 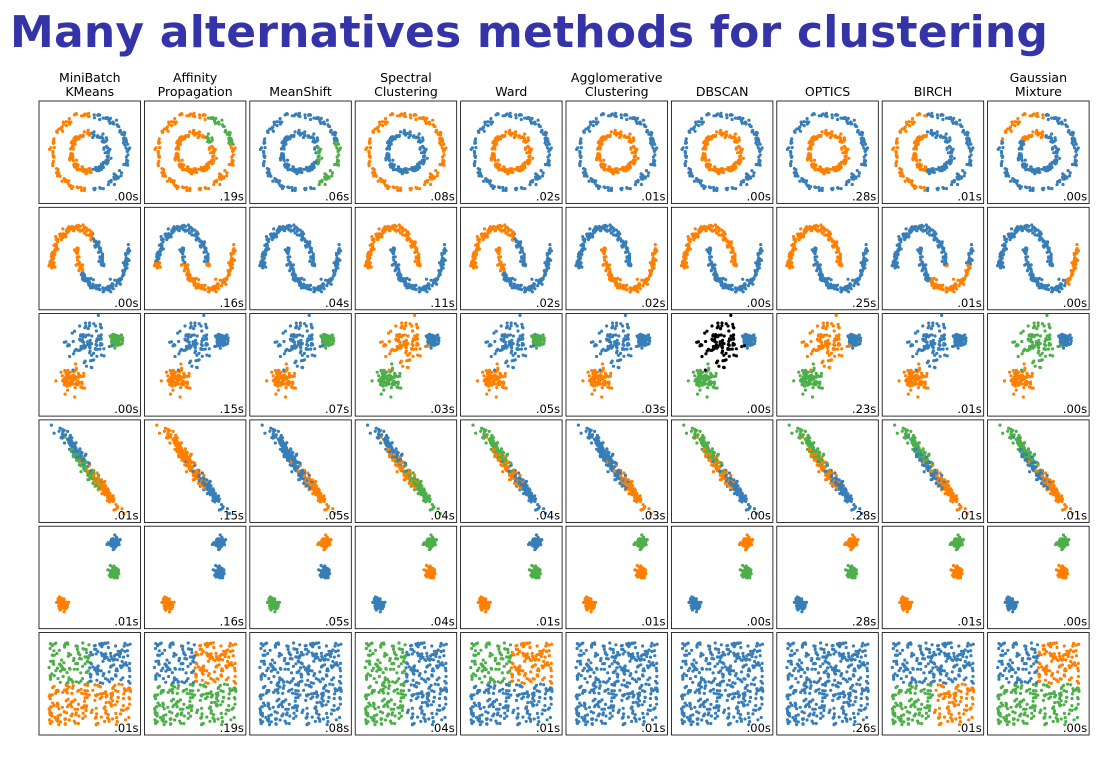 I want to click on algorithm-title: DBSCAN, so click(x=722, y=91).